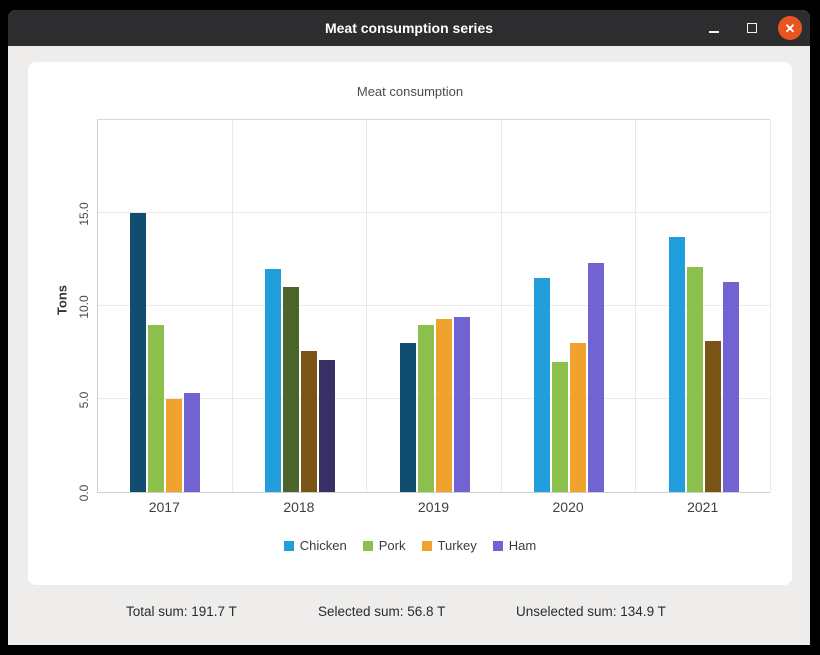 This screenshot has width=820, height=655. Describe the element at coordinates (522, 545) in the screenshot. I see `legend-label: Ham` at that location.